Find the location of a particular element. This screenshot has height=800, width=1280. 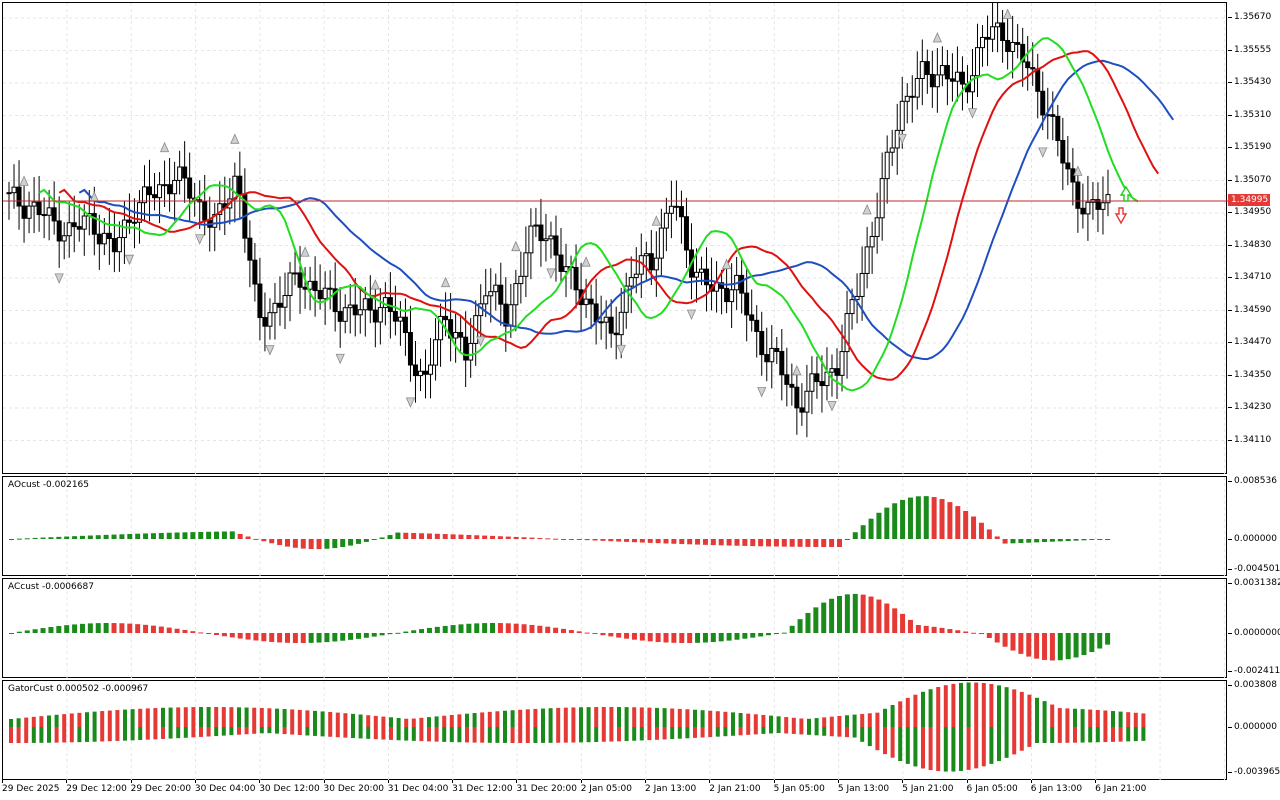

time-axis-label: 29 Dec 12:00 is located at coordinates (96, 787).